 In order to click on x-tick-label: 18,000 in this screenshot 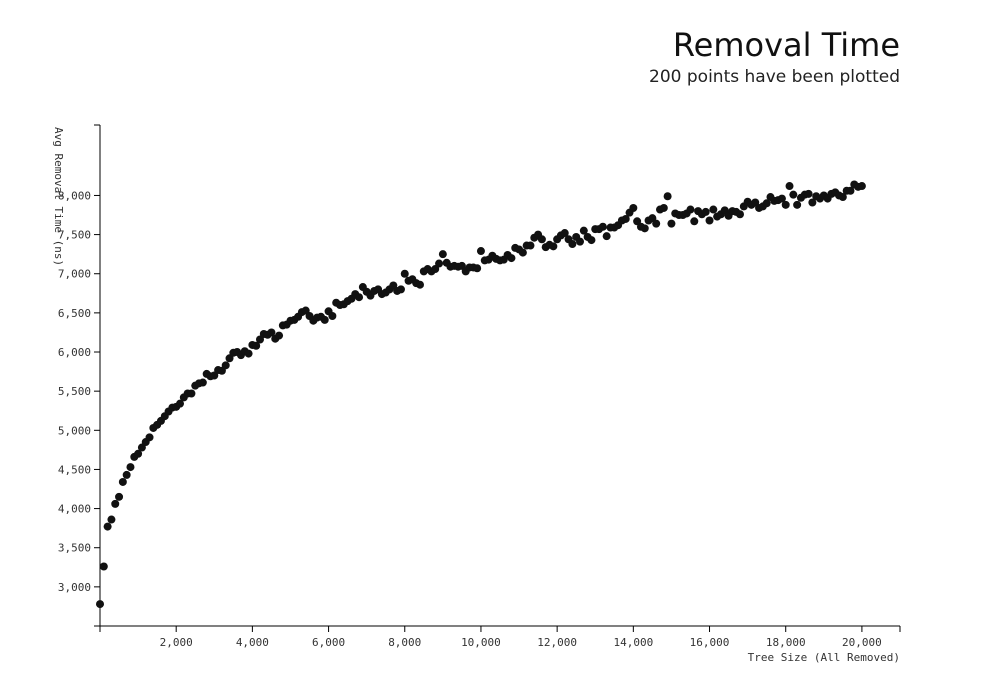, I will do `click(786, 642)`.